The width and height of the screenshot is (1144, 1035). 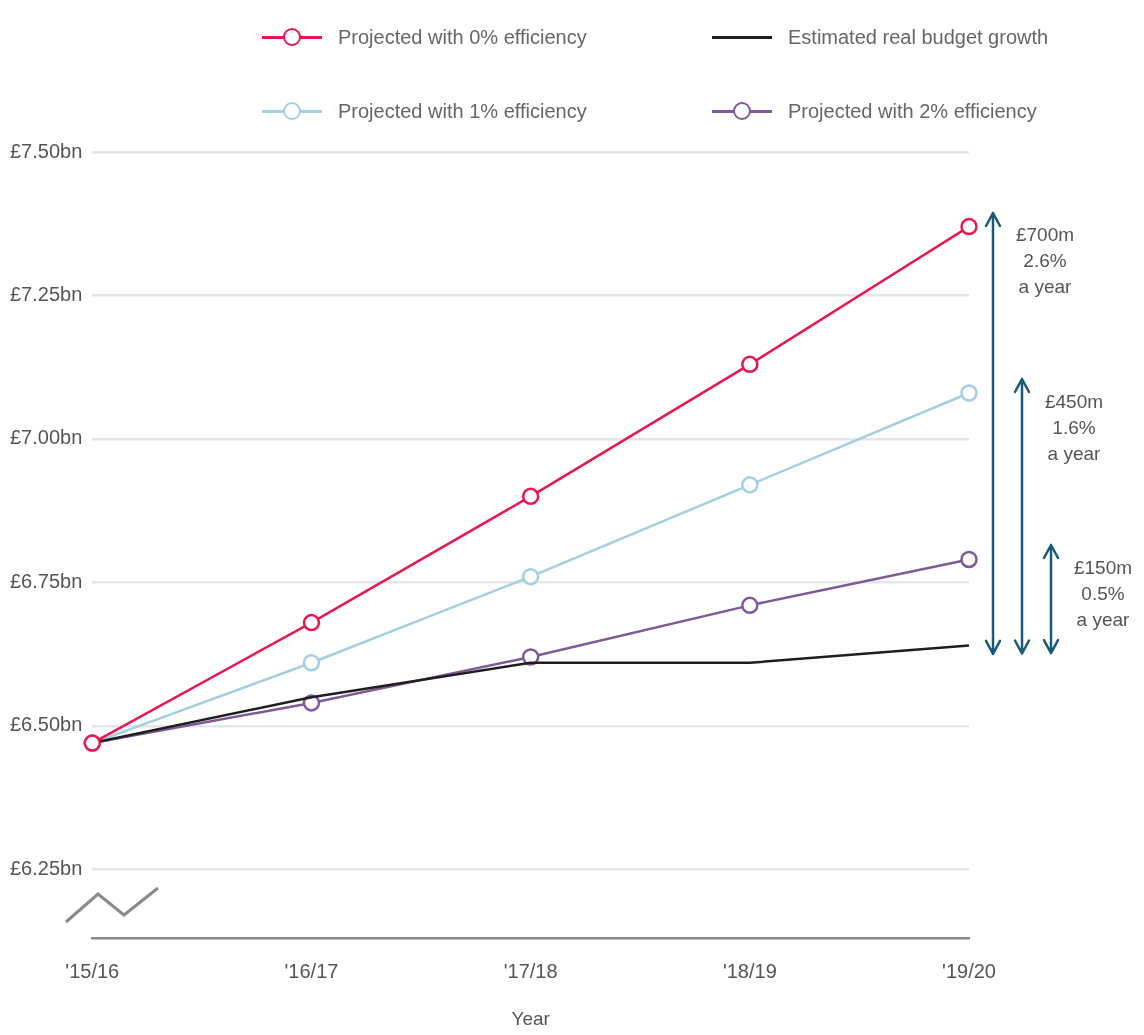 I want to click on y-tick-label: £6.50bn, so click(x=46, y=724).